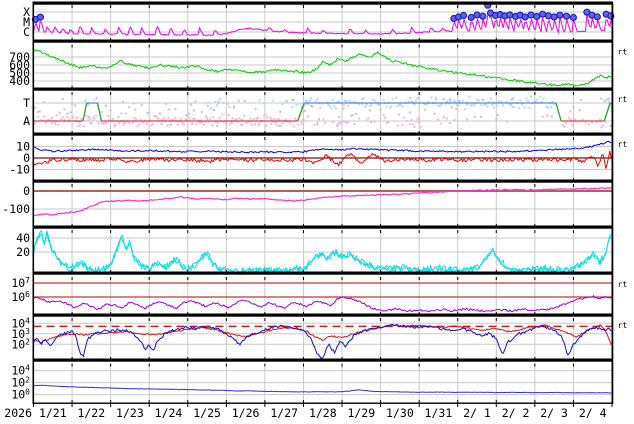  What do you see at coordinates (33, 203) in the screenshot?
I see `left-frame` at bounding box center [33, 203].